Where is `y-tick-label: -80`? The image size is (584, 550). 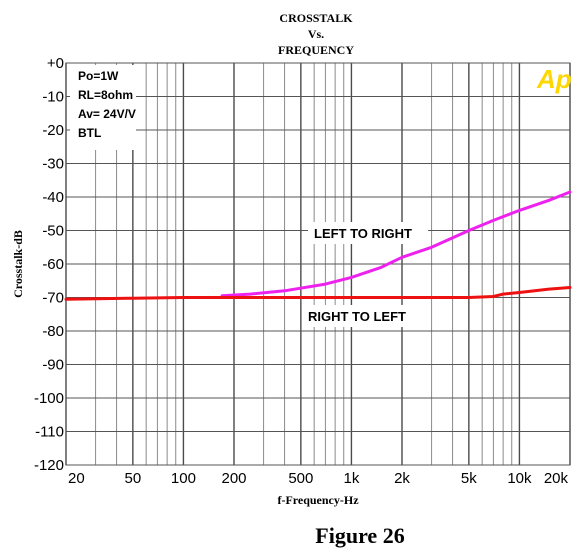
y-tick-label: -80 is located at coordinates (53, 331).